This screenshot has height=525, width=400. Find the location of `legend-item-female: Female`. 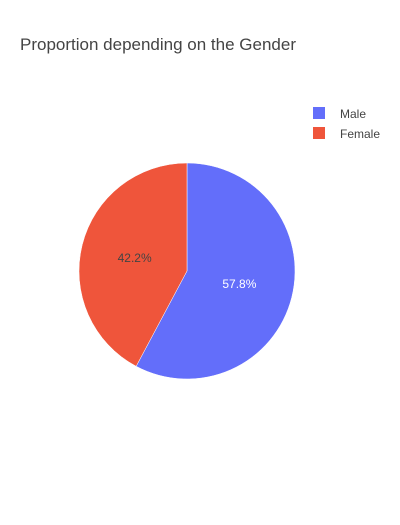

legend-item-female: Female is located at coordinates (346, 134).